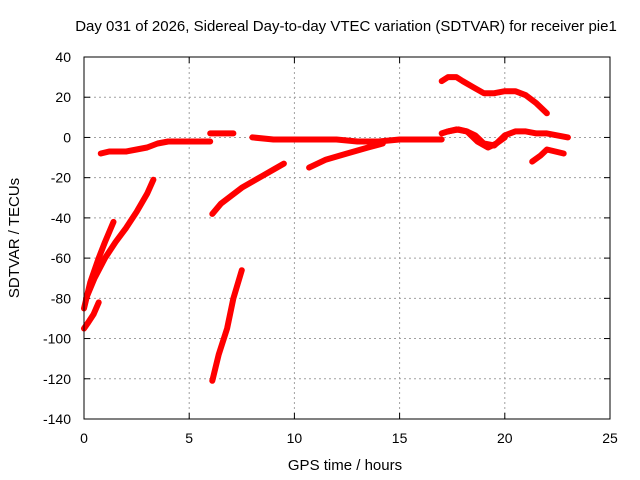  Describe the element at coordinates (67, 137) in the screenshot. I see `y-tick-label: 0` at that location.